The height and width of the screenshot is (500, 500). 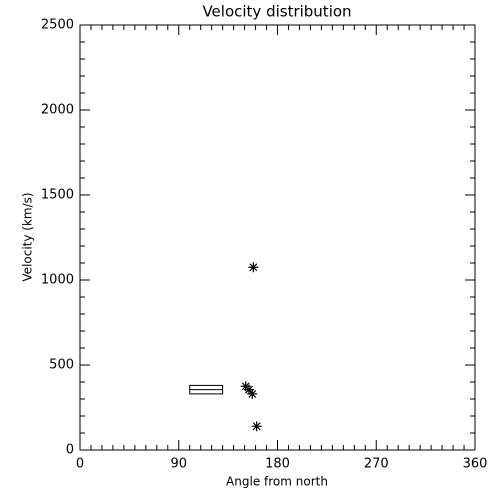 I want to click on y-tick-label: 2000, so click(x=57, y=110).